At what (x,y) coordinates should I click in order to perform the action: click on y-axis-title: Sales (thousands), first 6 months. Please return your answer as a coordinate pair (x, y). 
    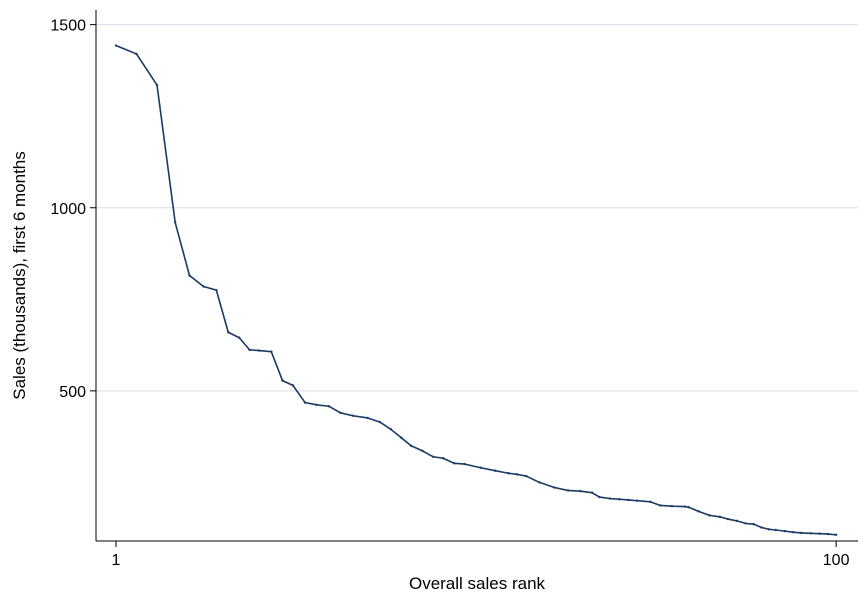
    Looking at the image, I should click on (19, 275).